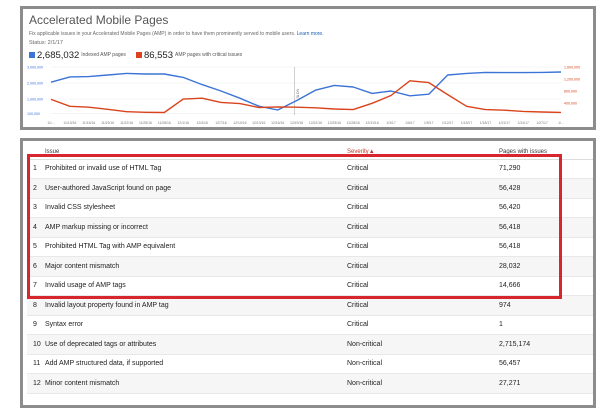  I want to click on issue-name: User-authored JavaScript found on page, so click(196, 188).